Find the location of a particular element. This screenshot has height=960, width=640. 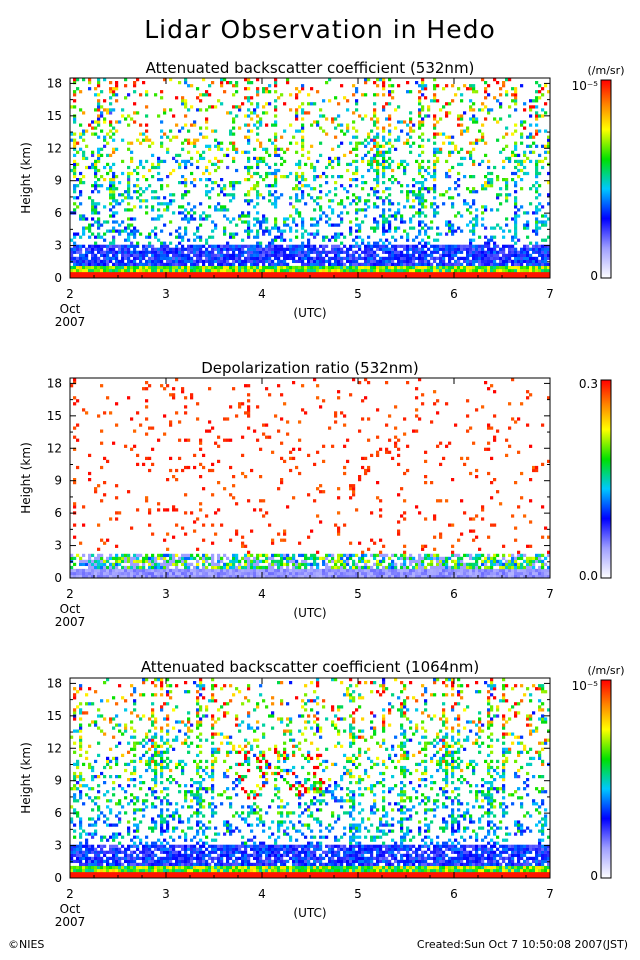

colorbar-max-label: 0.3 is located at coordinates (588, 384).